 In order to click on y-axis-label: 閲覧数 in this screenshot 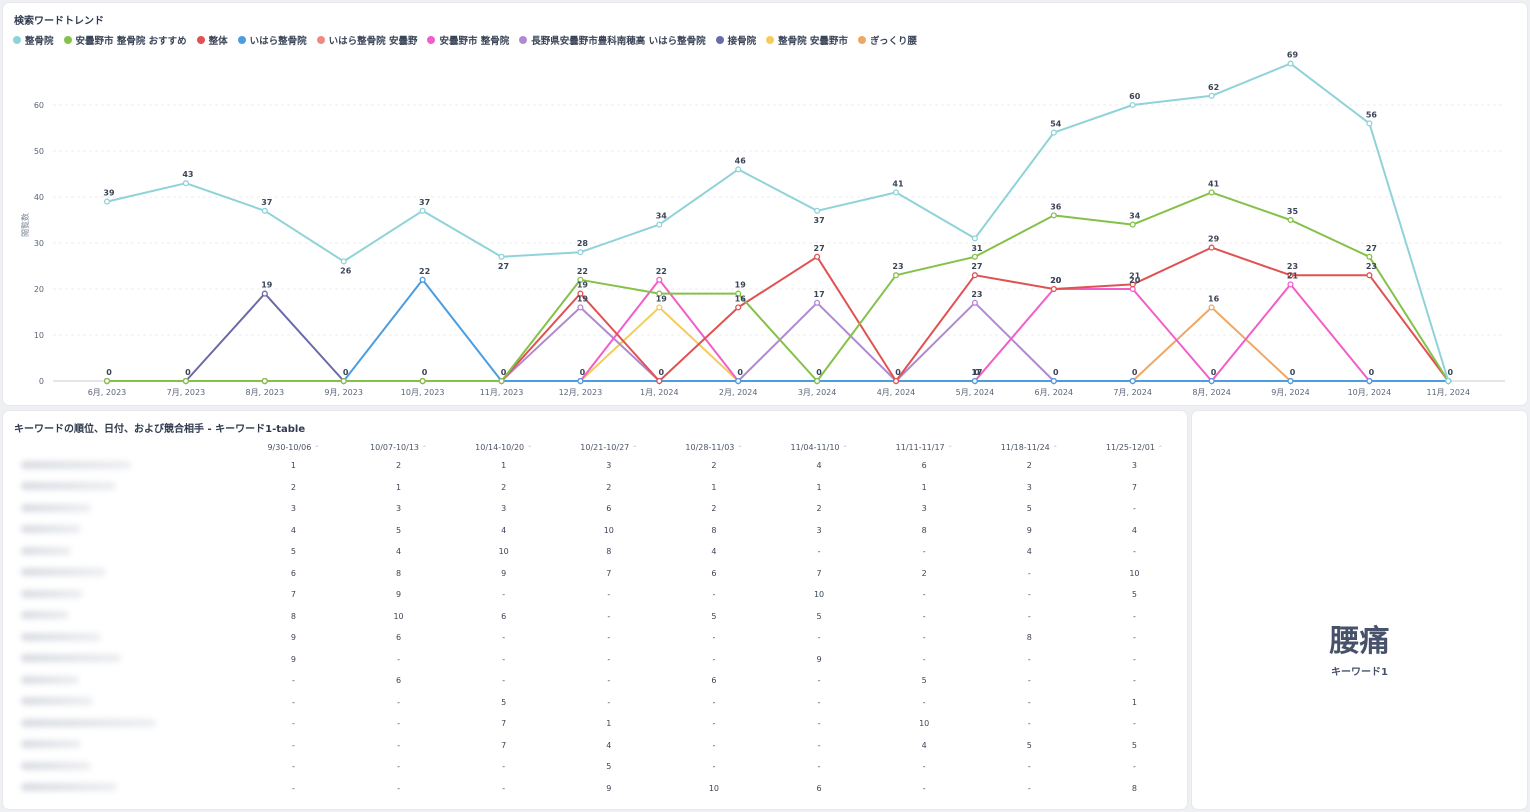, I will do `click(25, 225)`.